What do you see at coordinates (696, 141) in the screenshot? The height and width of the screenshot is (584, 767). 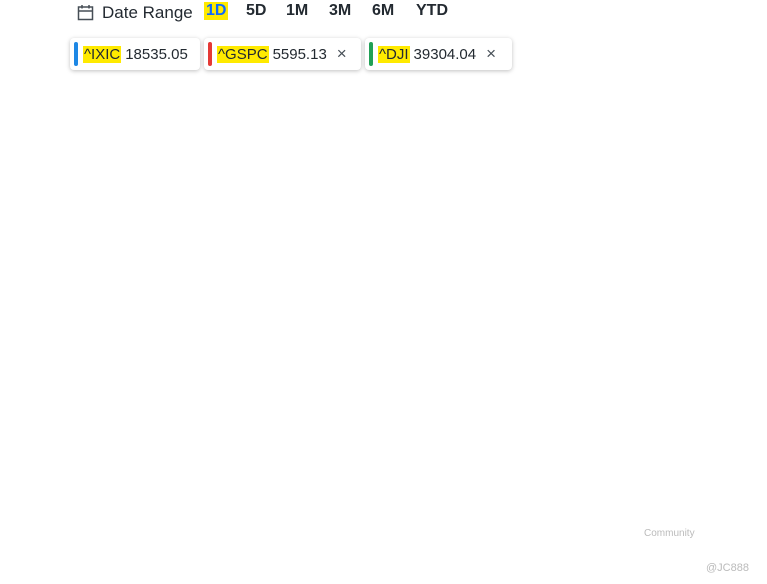 I see `y-tick-label: 1.0%` at bounding box center [696, 141].